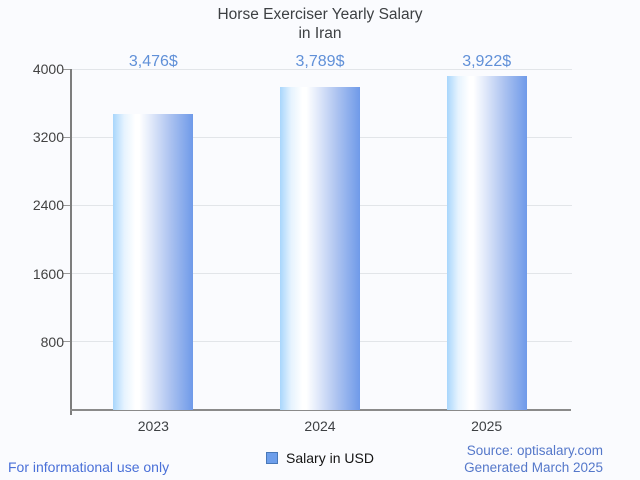 This screenshot has width=640, height=480. Describe the element at coordinates (320, 24) in the screenshot. I see `chart-title: Horse Exerciser Yearly Salary in Iran` at that location.